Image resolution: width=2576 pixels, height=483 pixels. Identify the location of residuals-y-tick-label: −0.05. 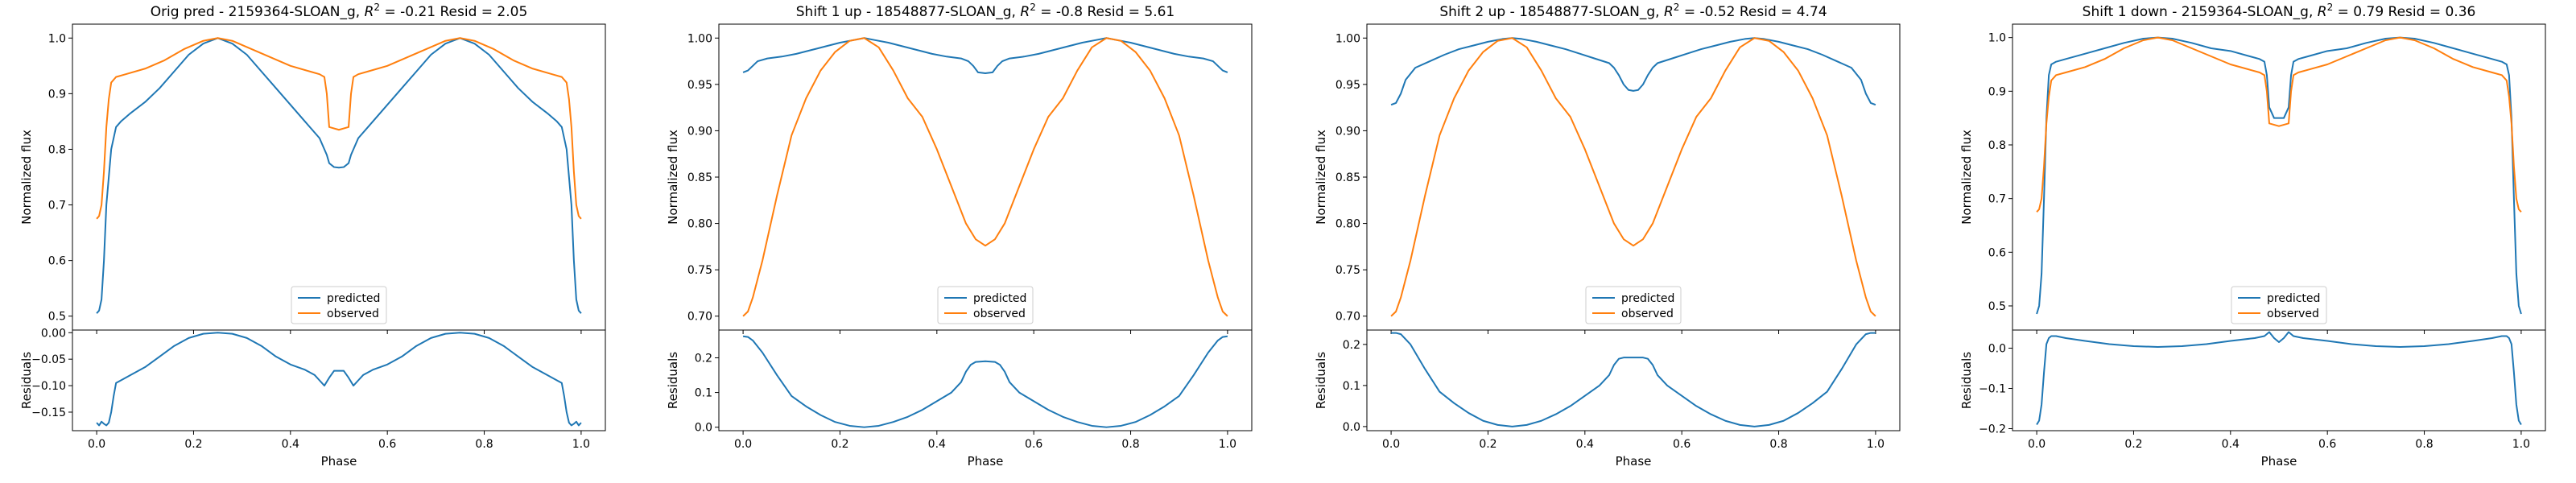
(48, 359).